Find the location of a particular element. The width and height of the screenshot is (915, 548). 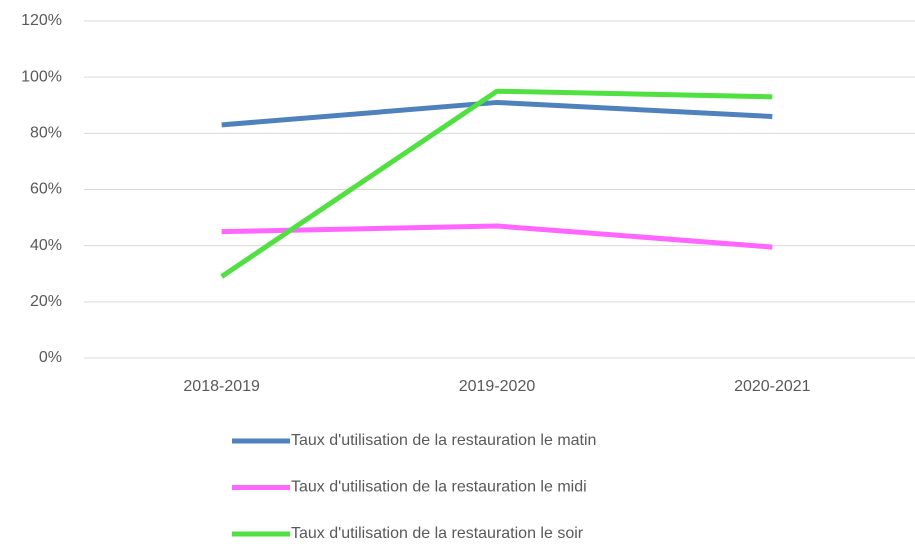

y-tick-label: 60% is located at coordinates (46, 189).